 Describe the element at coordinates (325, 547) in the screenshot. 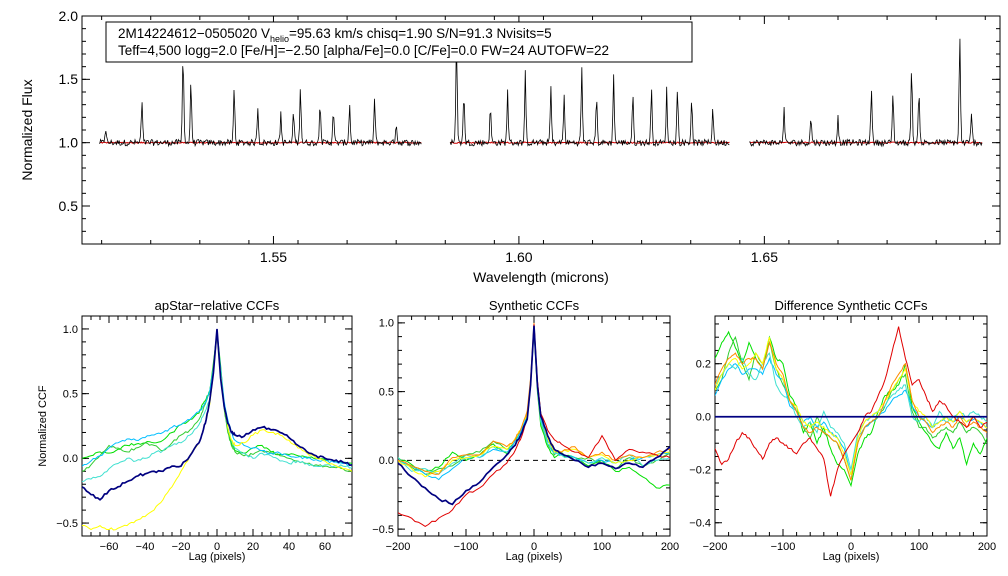

I see `x-tick-label: 60` at that location.